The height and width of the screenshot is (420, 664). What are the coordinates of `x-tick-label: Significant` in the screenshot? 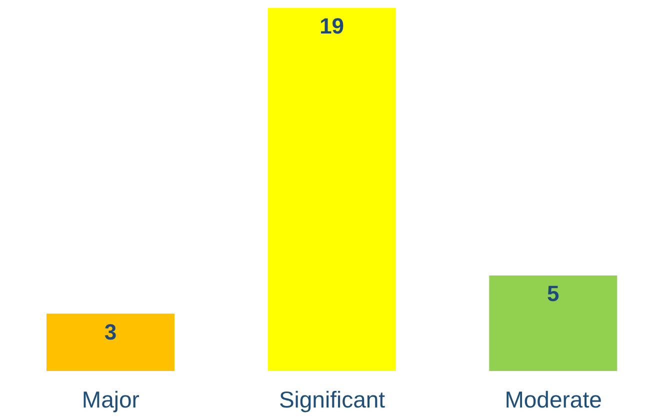 It's located at (332, 399).